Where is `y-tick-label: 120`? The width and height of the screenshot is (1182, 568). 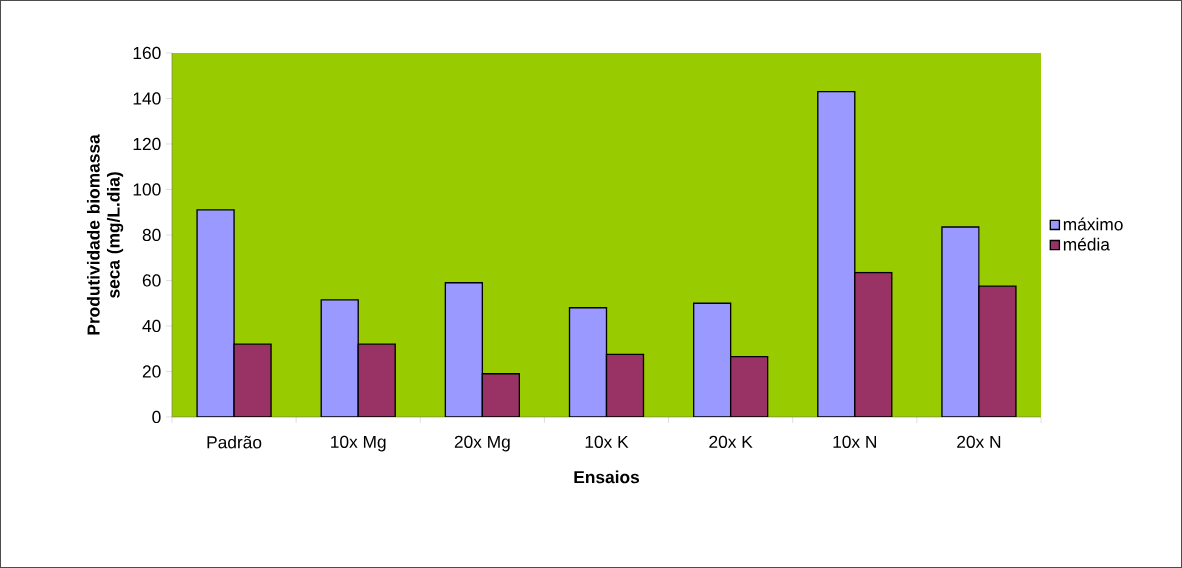
y-tick-label: 120 is located at coordinates (147, 144).